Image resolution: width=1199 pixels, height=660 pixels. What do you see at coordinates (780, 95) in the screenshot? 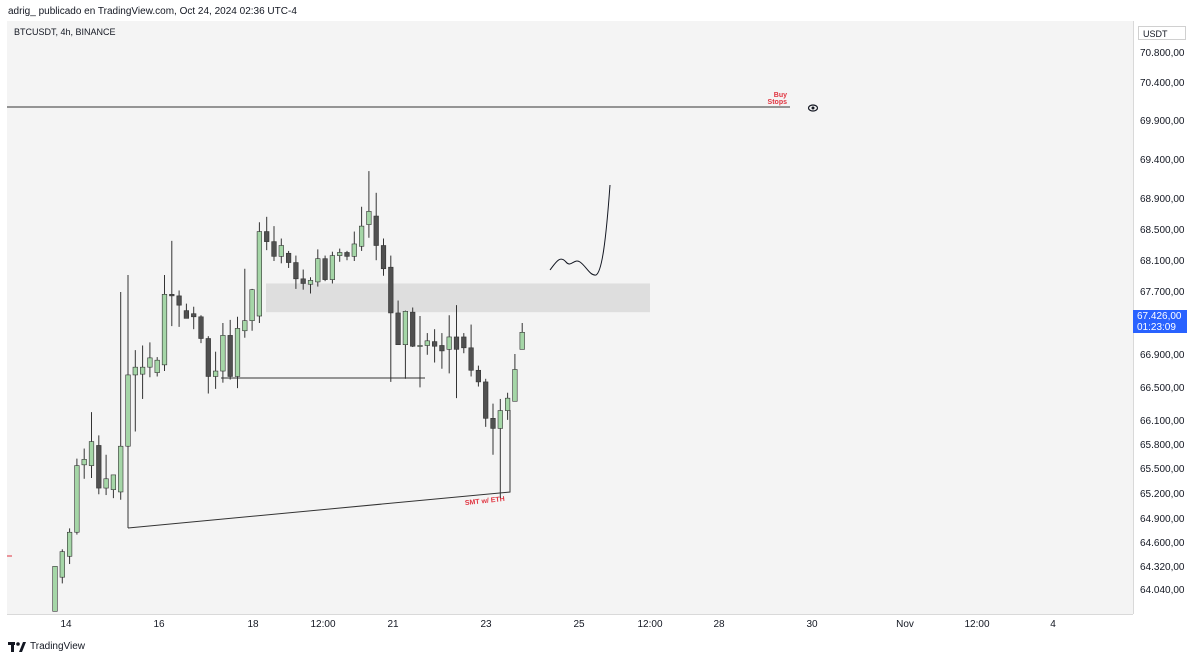
I see `buy-stops-label-line1: Buy` at bounding box center [780, 95].